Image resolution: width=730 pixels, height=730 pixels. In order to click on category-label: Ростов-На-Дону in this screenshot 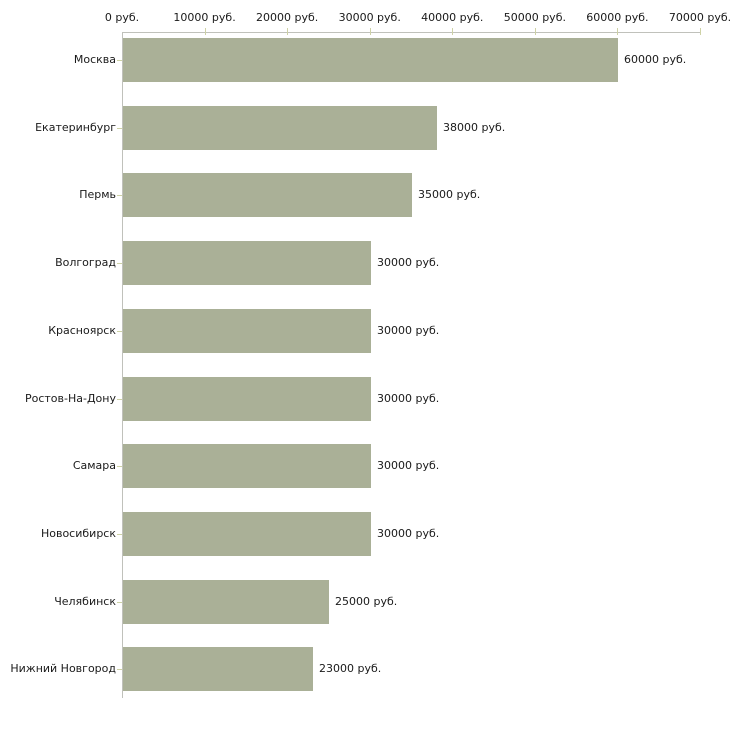, I will do `click(70, 398)`.